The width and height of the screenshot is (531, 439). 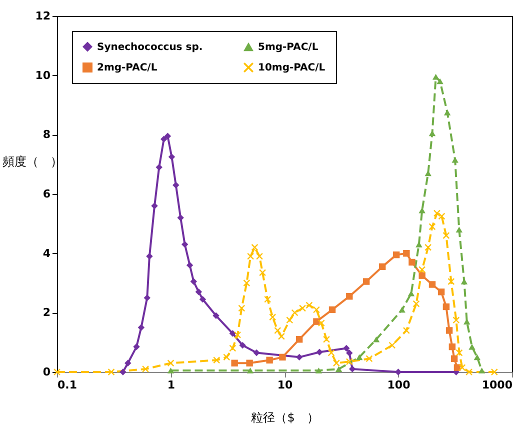 I want to click on y-tick-label: 6, so click(x=46, y=194).